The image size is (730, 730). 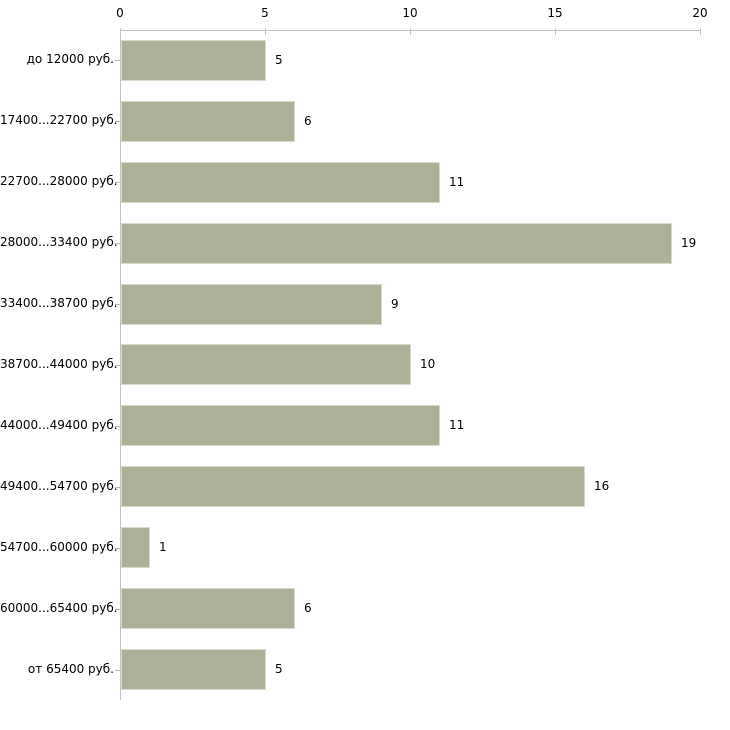 I want to click on category-label: 28000...33400 руб., so click(x=59, y=242).